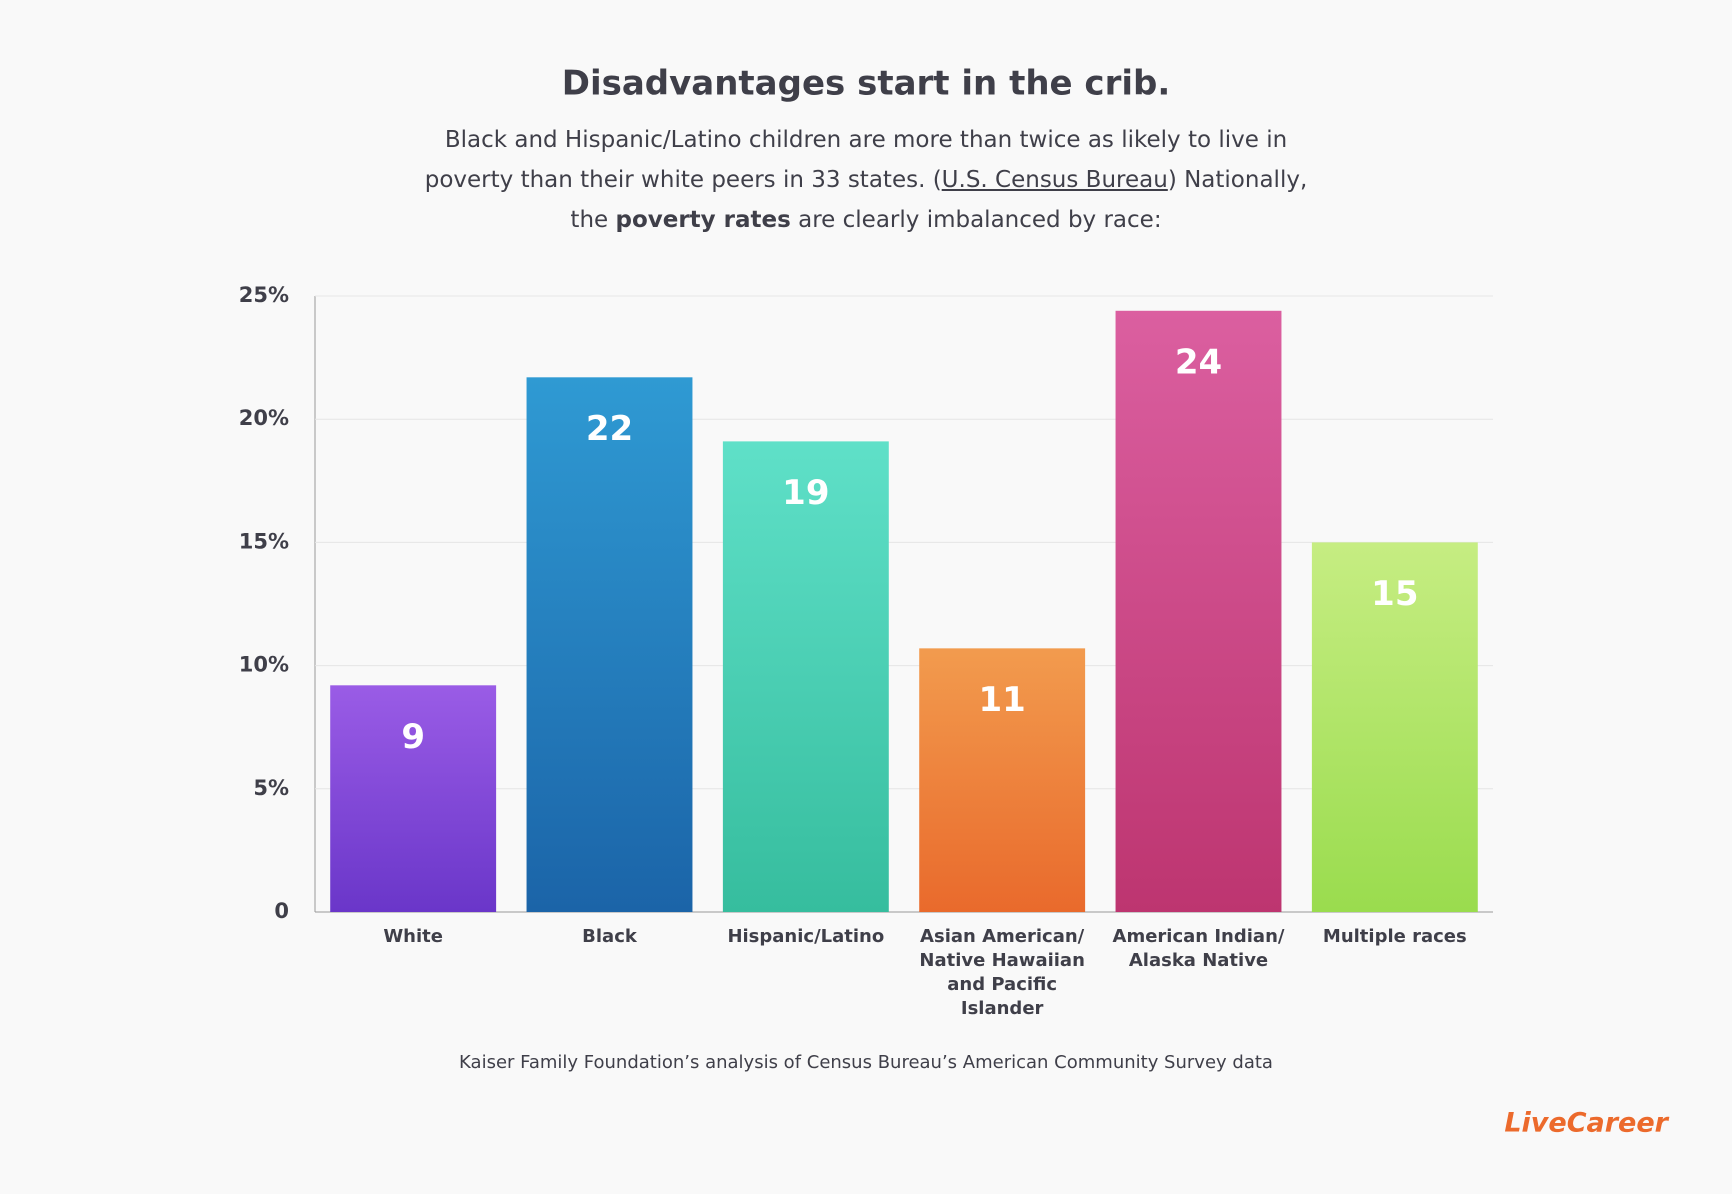 This screenshot has width=1732, height=1194. Describe the element at coordinates (264, 541) in the screenshot. I see `y-tick-label: 15%` at that location.